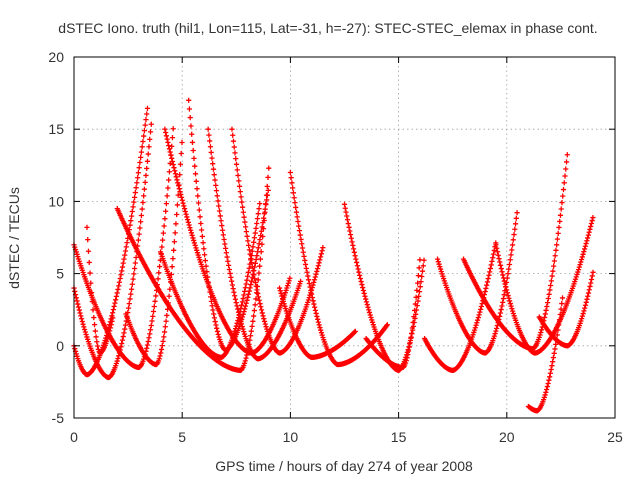  What do you see at coordinates (182, 437) in the screenshot?
I see `x-tick-label: 5` at bounding box center [182, 437].